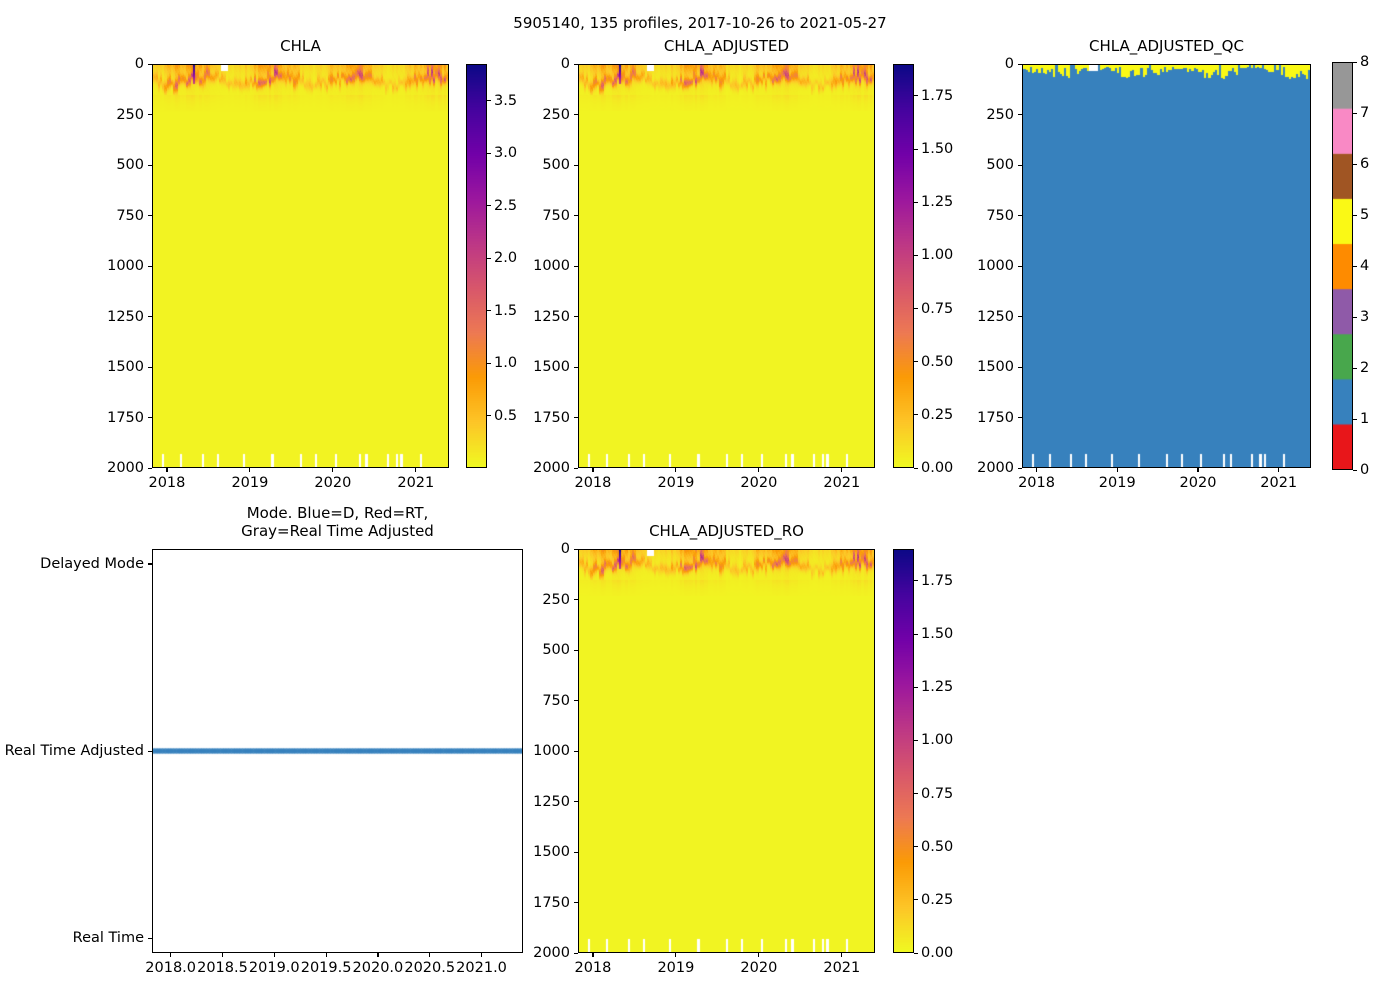  Describe the element at coordinates (995, 266) in the screenshot. I see `ytick-label-chla_adjusted_qc-4: 1000` at that location.